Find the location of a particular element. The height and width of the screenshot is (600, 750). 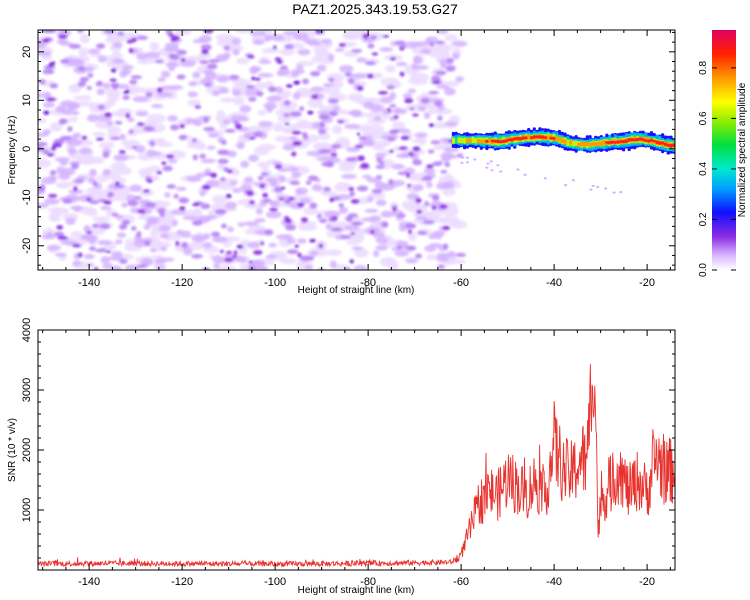

snr-y-tick-label: 4000 is located at coordinates (27, 330).